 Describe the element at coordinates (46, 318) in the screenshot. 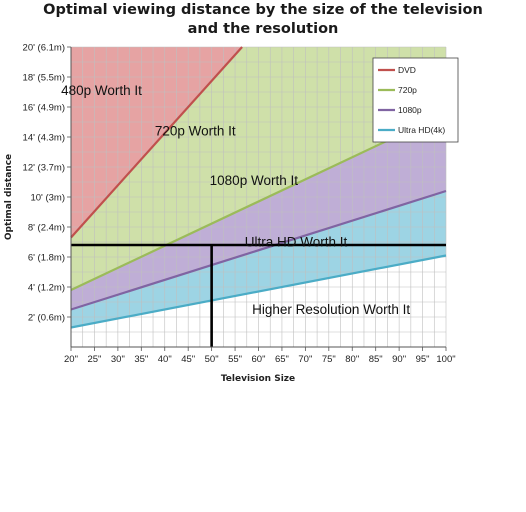

I see `y-tick-label: 2' (0.6m)` at that location.